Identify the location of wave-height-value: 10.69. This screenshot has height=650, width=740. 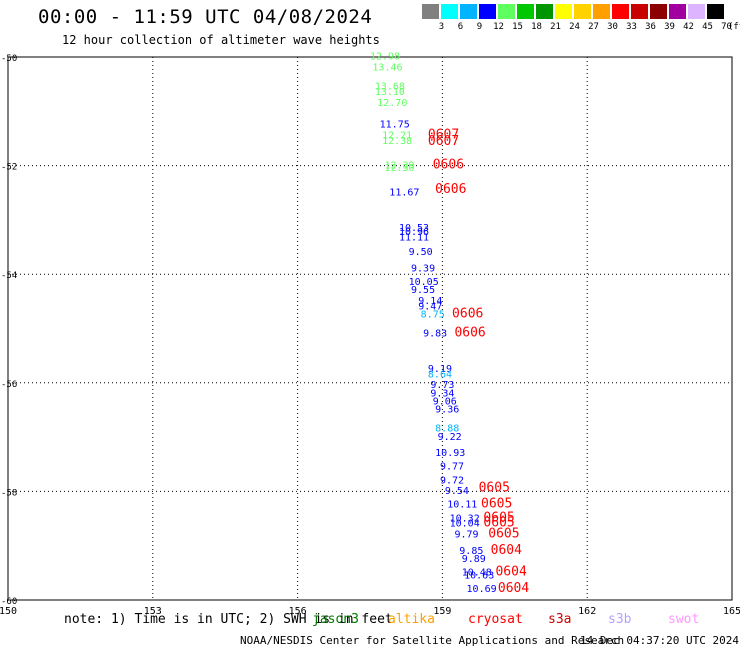
(482, 589).